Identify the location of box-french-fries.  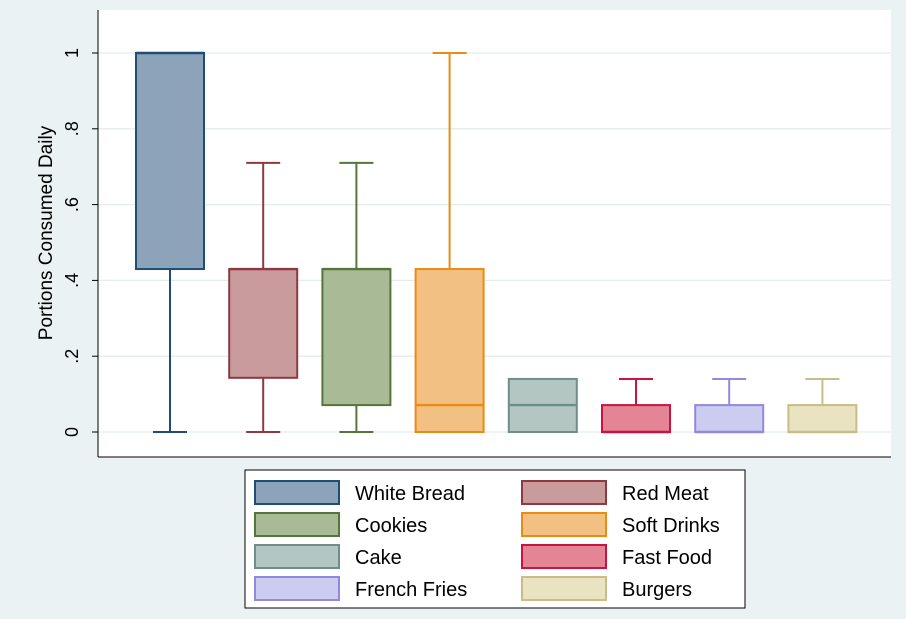
(729, 405).